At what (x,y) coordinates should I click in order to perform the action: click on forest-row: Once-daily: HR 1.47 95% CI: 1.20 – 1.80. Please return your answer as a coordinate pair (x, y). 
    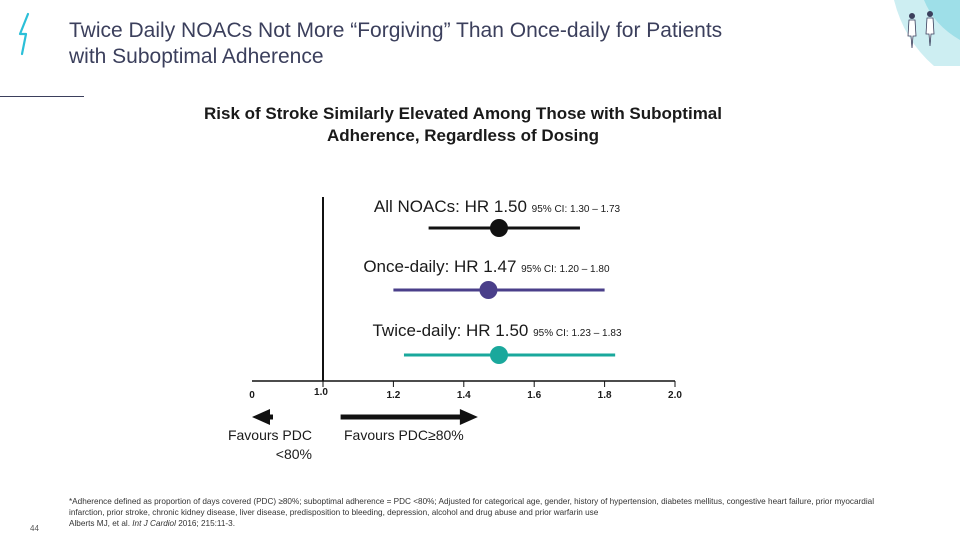
    Looking at the image, I should click on (486, 278).